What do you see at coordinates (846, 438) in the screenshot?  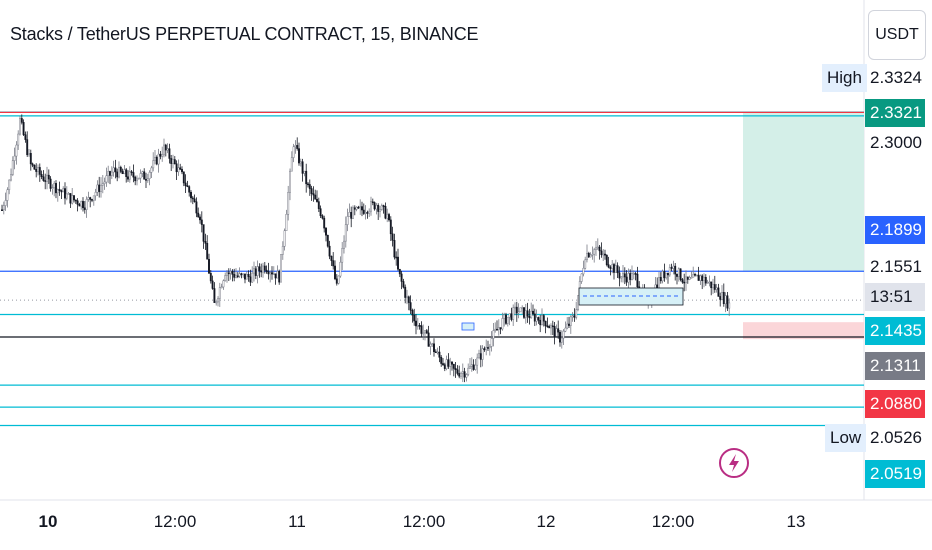 I see `price-tag-low-label: Low` at bounding box center [846, 438].